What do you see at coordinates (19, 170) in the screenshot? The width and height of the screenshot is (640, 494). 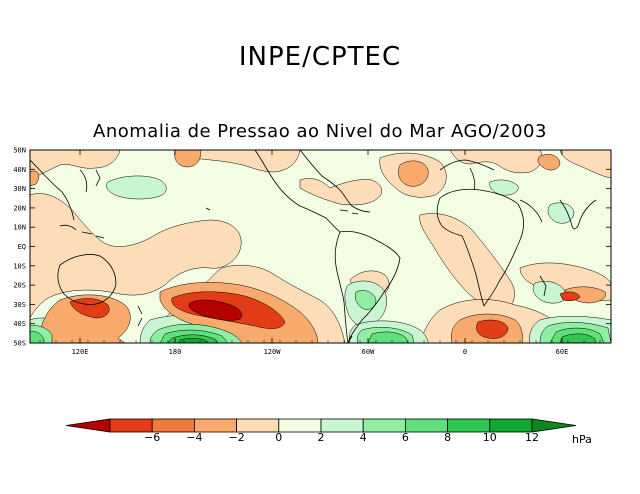 I see `lat-label: 40N` at bounding box center [19, 170].